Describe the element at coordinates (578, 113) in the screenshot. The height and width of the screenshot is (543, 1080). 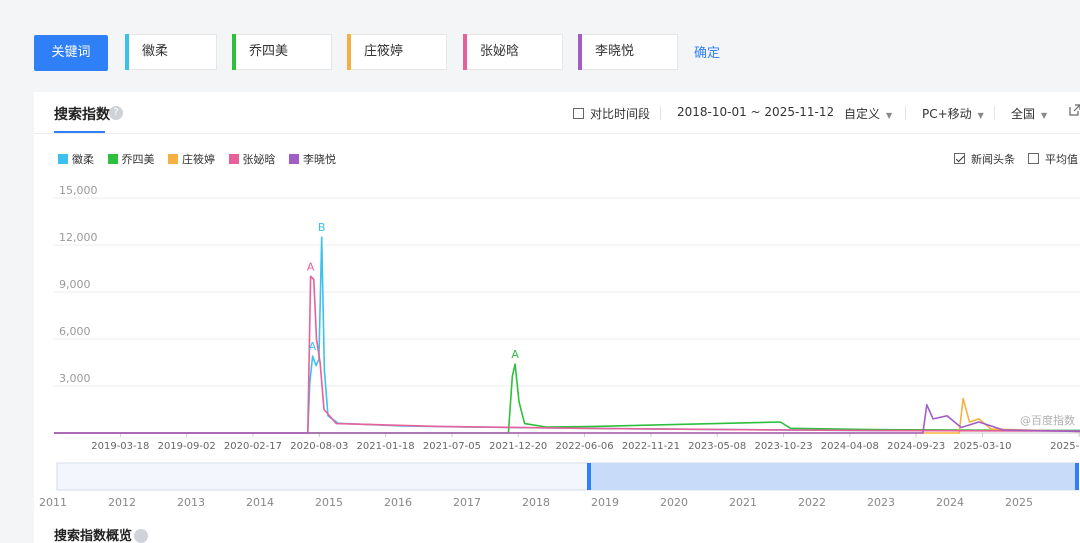
I see `compare-checkbox` at that location.